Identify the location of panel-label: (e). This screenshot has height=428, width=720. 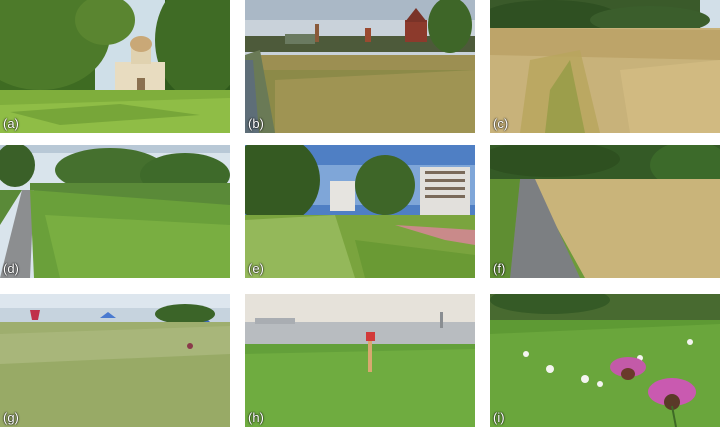
(256, 268).